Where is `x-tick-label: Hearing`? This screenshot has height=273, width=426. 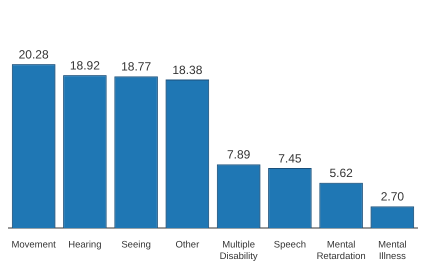 x-tick-label: Hearing is located at coordinates (85, 245).